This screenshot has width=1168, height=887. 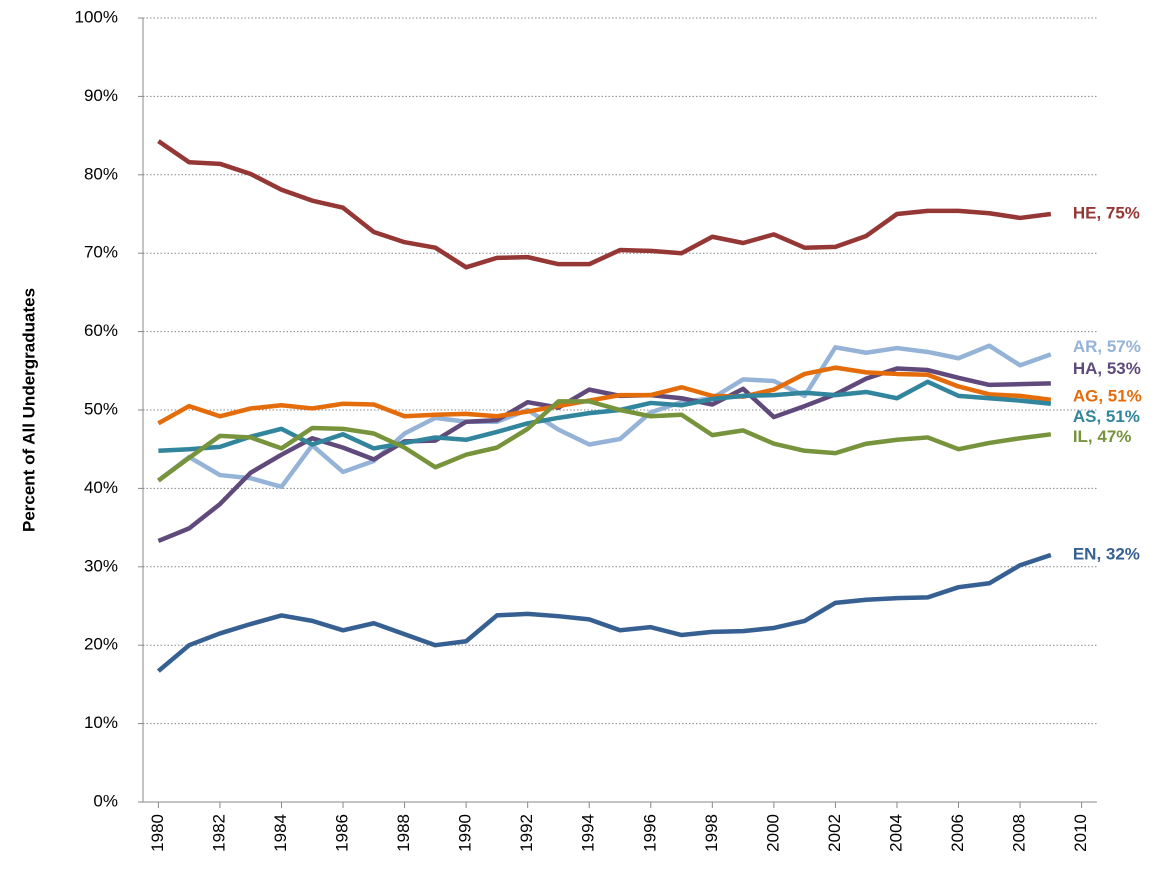 What do you see at coordinates (526, 833) in the screenshot?
I see `x-tick-label: 1992` at bounding box center [526, 833].